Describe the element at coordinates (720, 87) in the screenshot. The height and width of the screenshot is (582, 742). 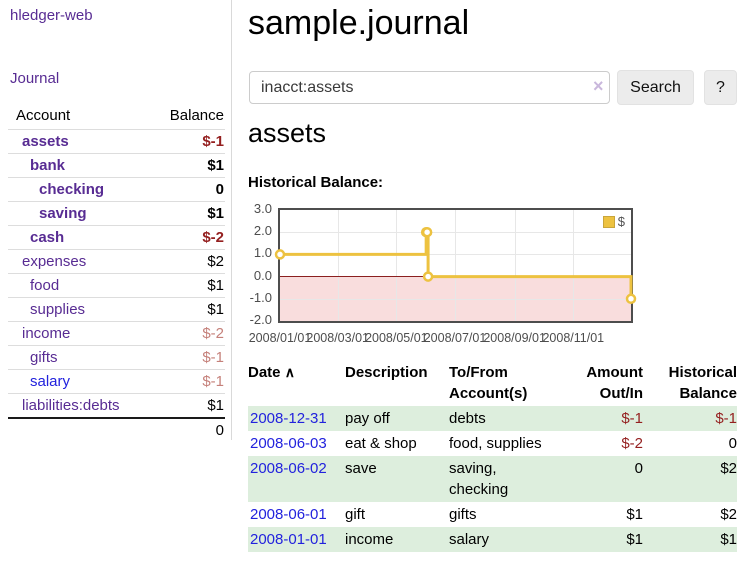
I see `help-button: ?` at that location.